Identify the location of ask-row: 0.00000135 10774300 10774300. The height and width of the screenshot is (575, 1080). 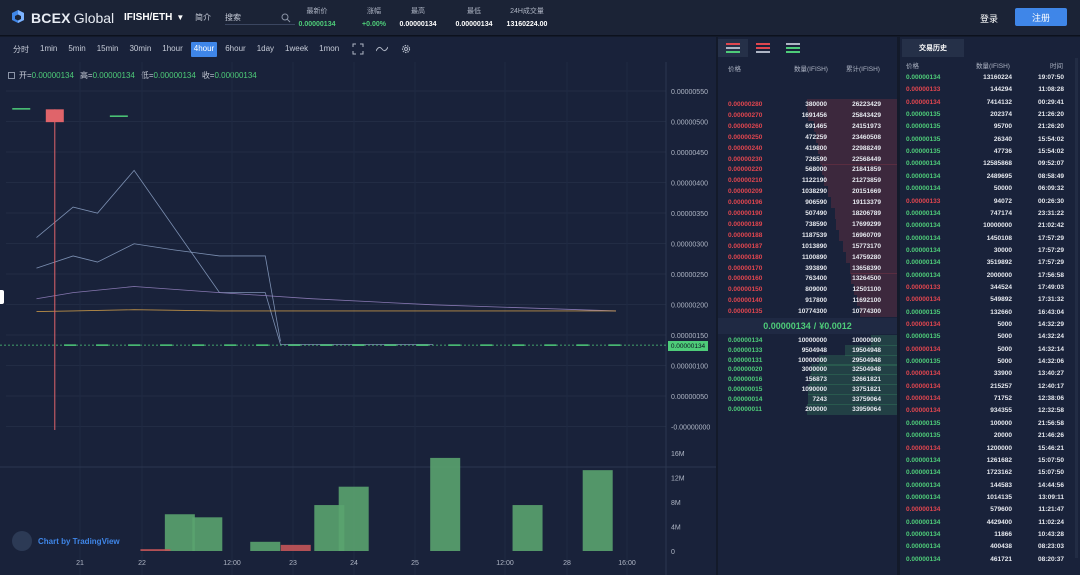
(807, 312).